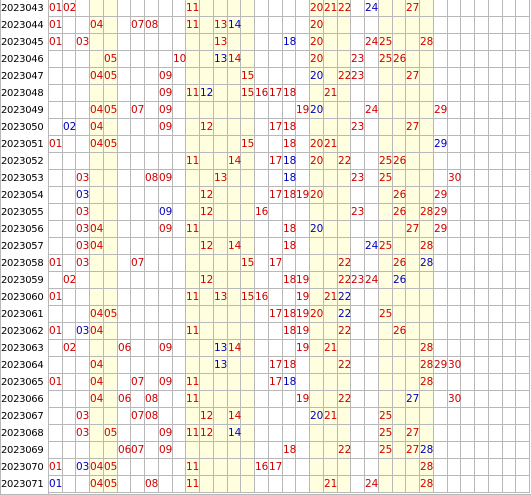 This screenshot has width=531, height=495. I want to click on number-cell: 11, so click(193, 93).